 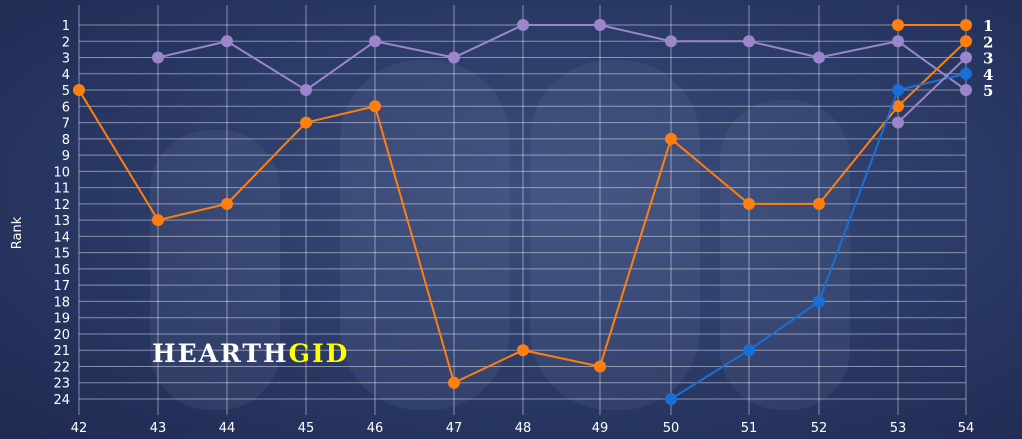 I want to click on y-tick-label: 3, so click(x=66, y=59).